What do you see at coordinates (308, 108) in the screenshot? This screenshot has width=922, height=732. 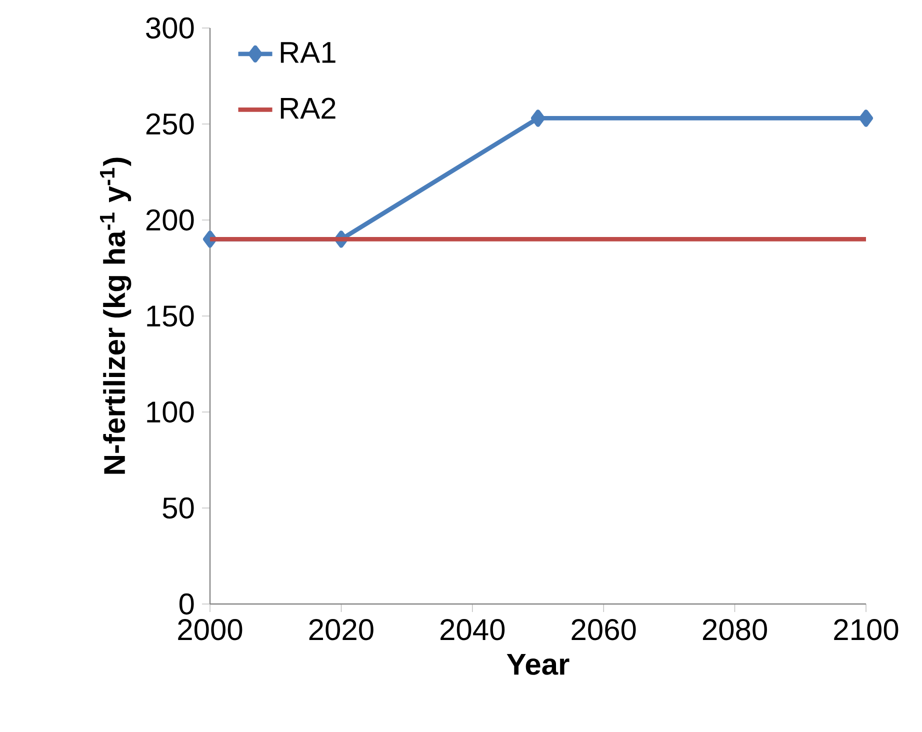 I see `legend-label: RA2` at bounding box center [308, 108].